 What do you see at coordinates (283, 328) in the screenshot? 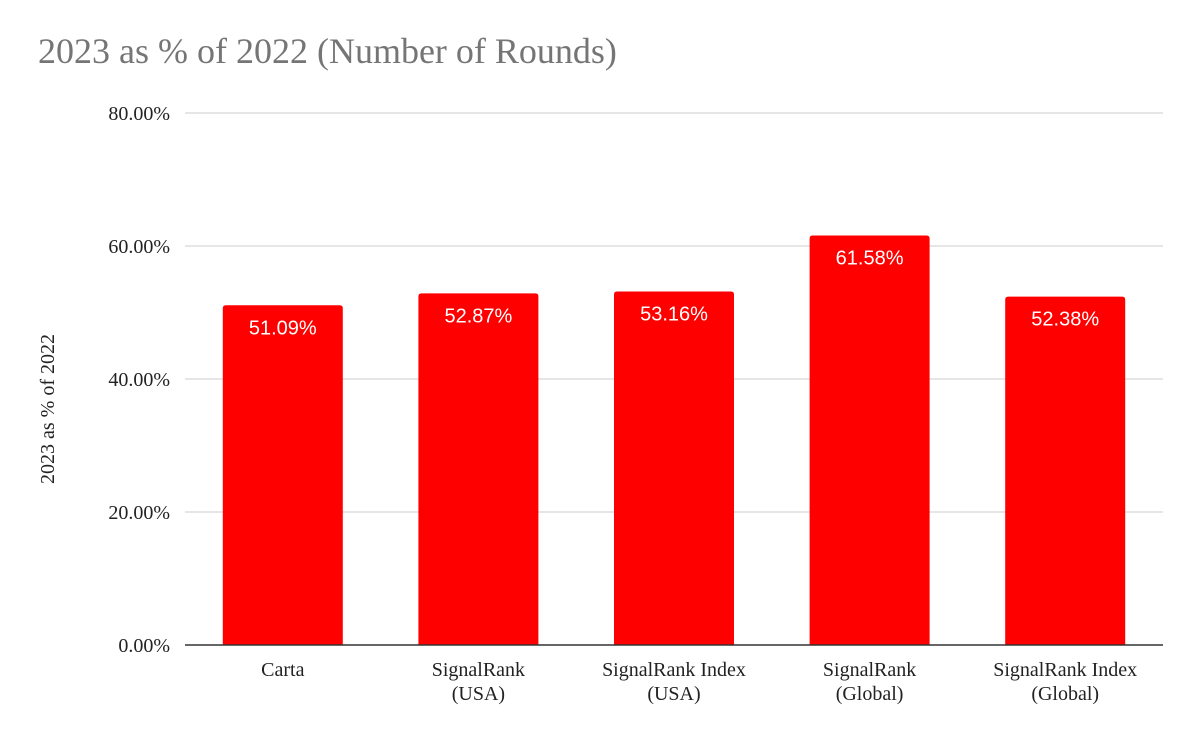
I see `data-label: 51.09%` at bounding box center [283, 328].